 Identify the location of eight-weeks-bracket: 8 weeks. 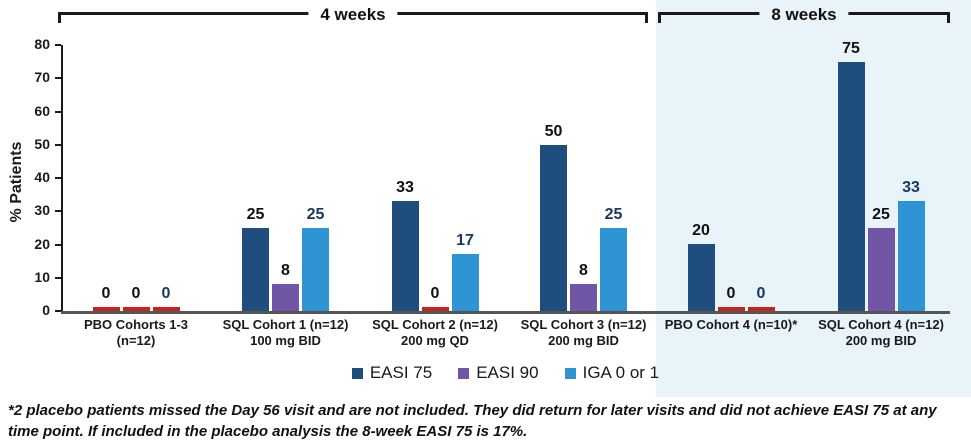
(804, 15).